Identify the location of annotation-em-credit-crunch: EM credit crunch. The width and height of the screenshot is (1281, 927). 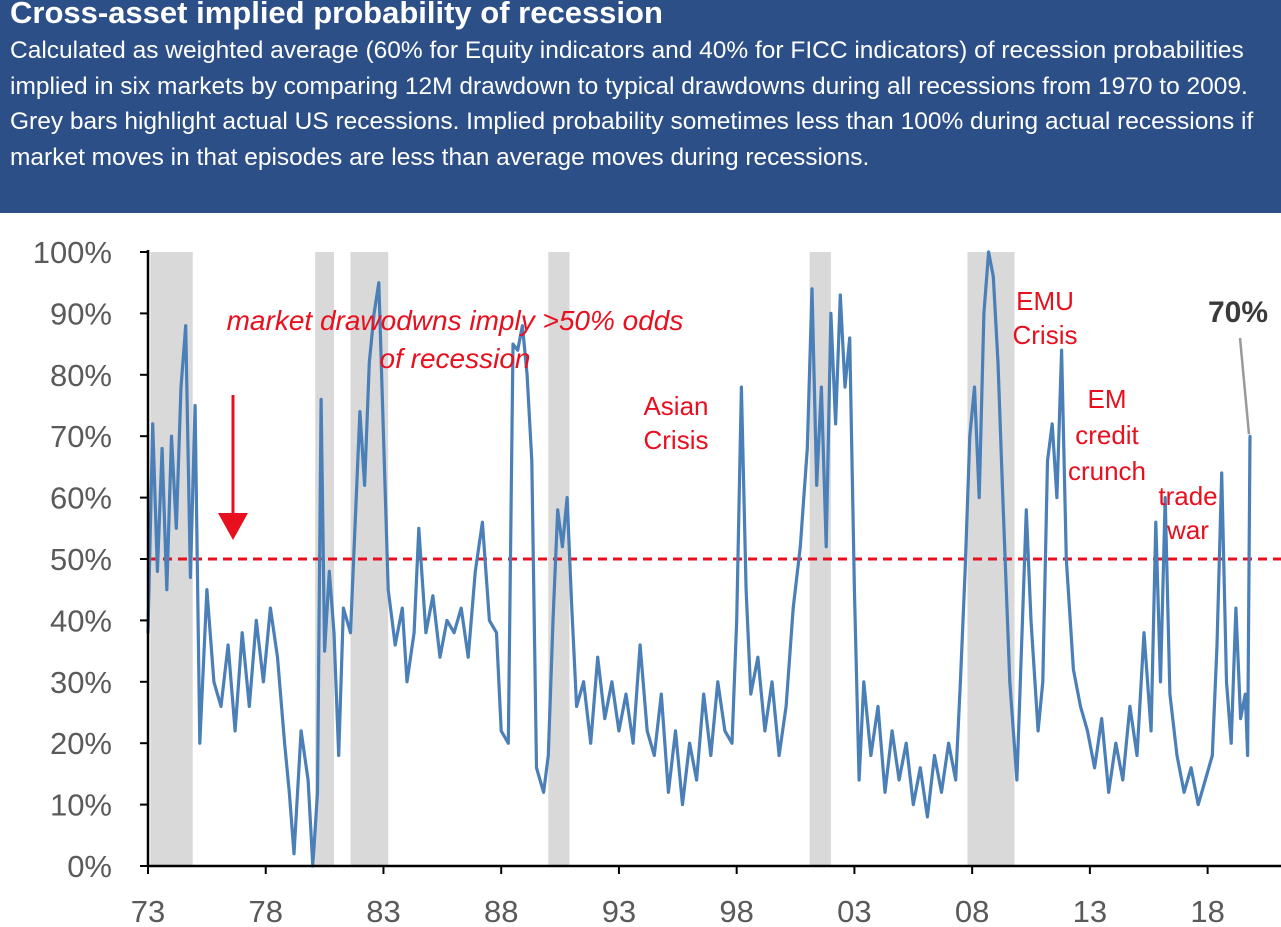
(1107, 435).